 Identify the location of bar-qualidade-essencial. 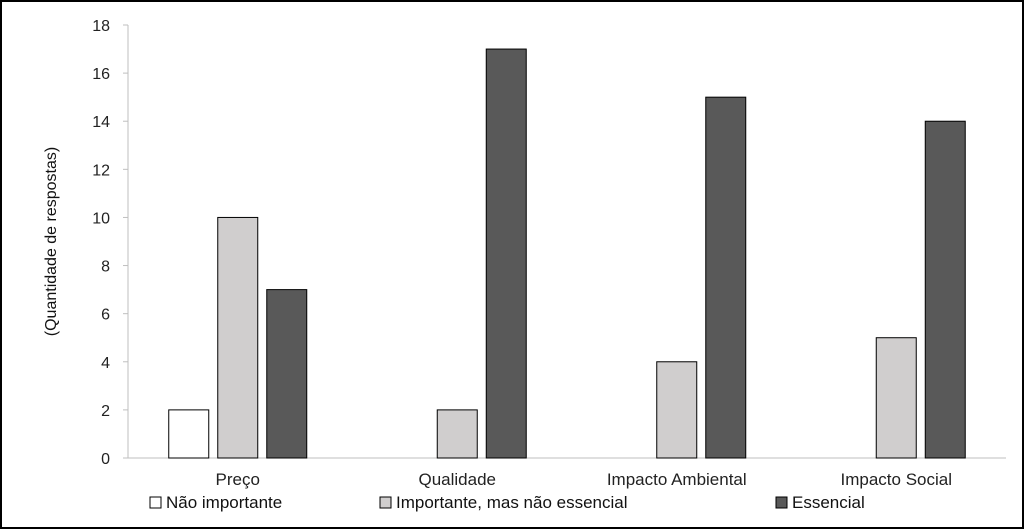
(506, 253).